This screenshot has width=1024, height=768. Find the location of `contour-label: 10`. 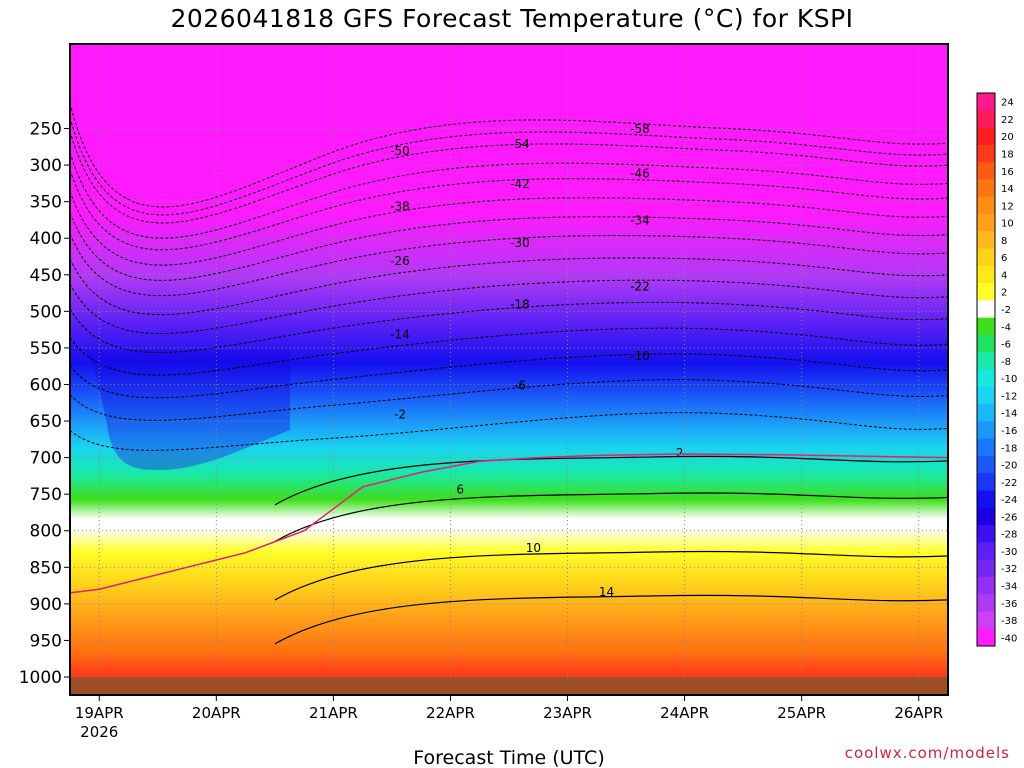

contour-label: 10 is located at coordinates (533, 548).